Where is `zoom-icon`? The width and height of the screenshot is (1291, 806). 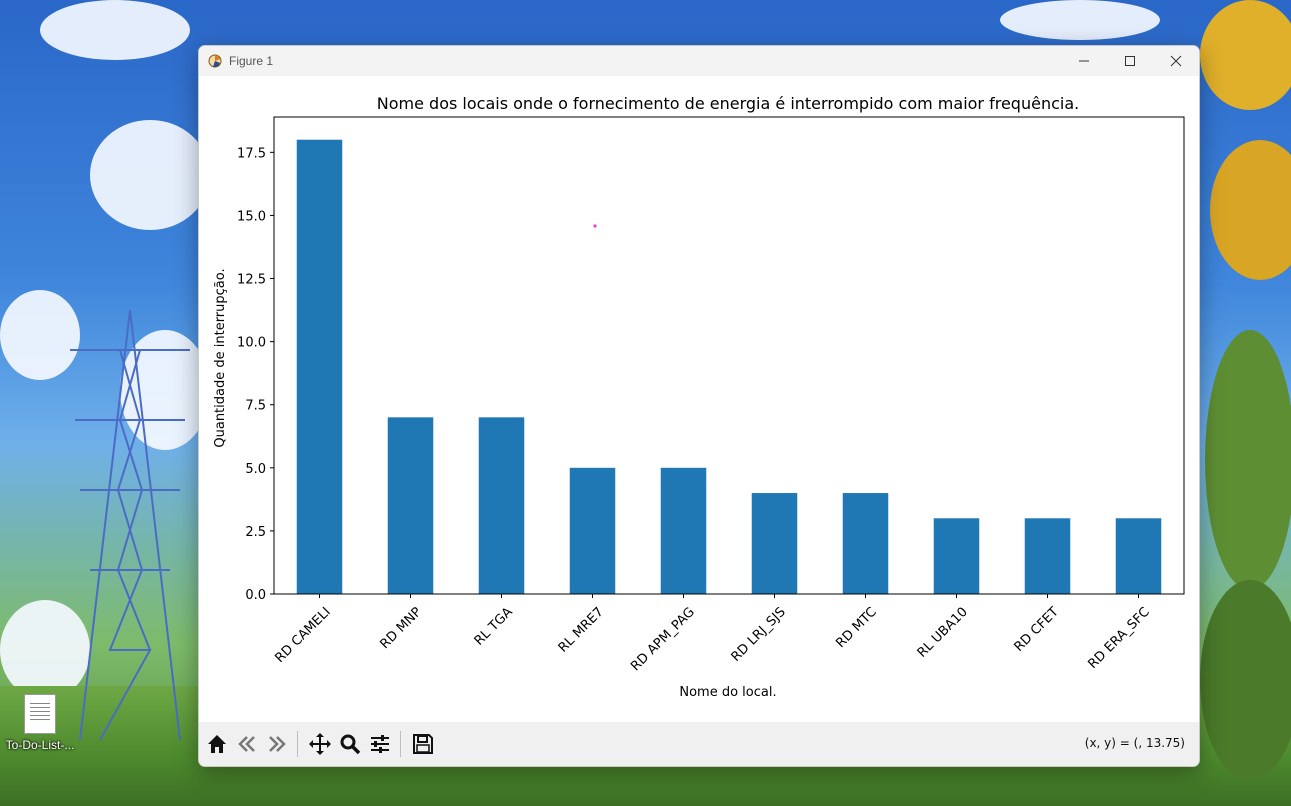
zoom-icon is located at coordinates (350, 744).